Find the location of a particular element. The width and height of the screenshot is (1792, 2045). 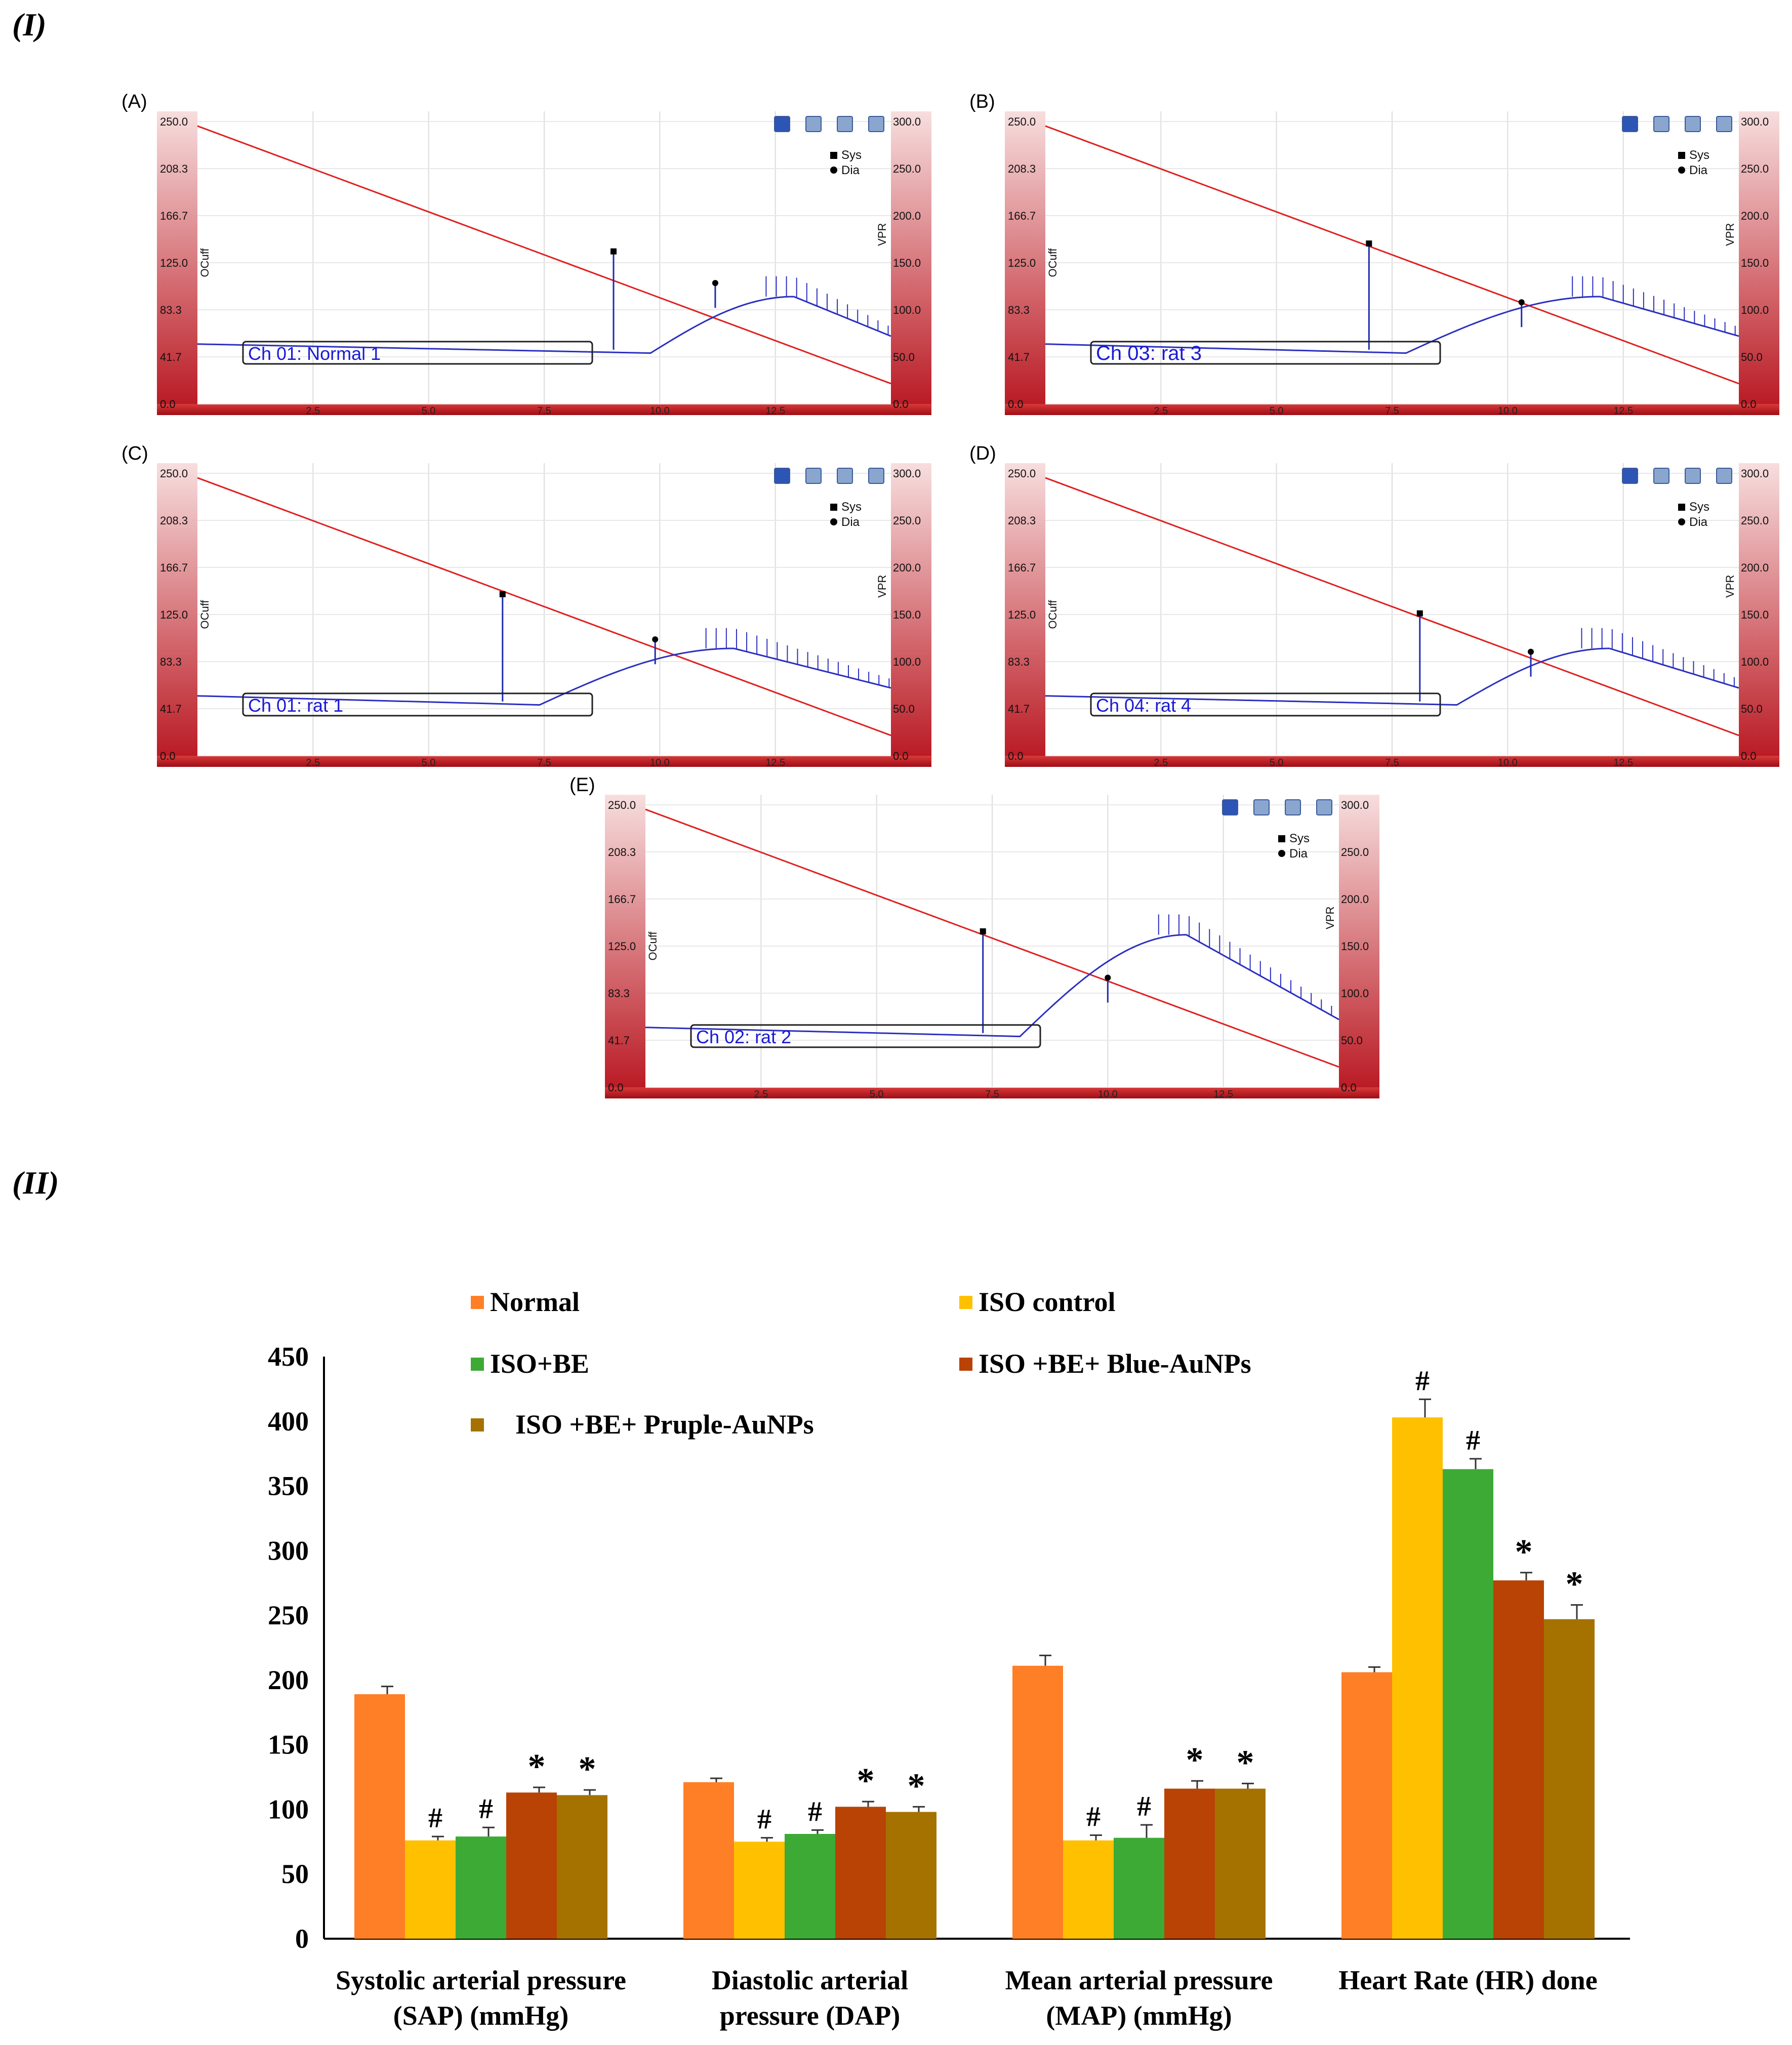

bottom-axis-band is located at coordinates (992, 1092).